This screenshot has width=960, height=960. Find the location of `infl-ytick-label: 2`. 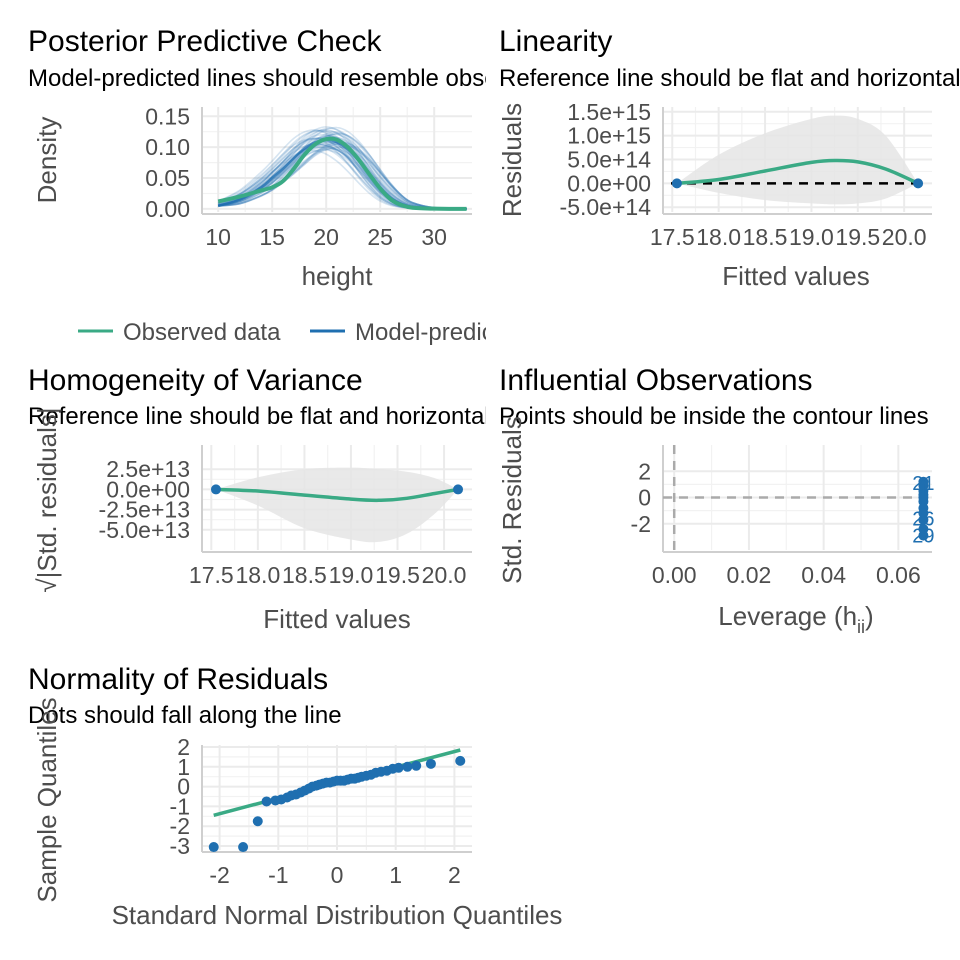

infl-ytick-label: 2 is located at coordinates (644, 471).